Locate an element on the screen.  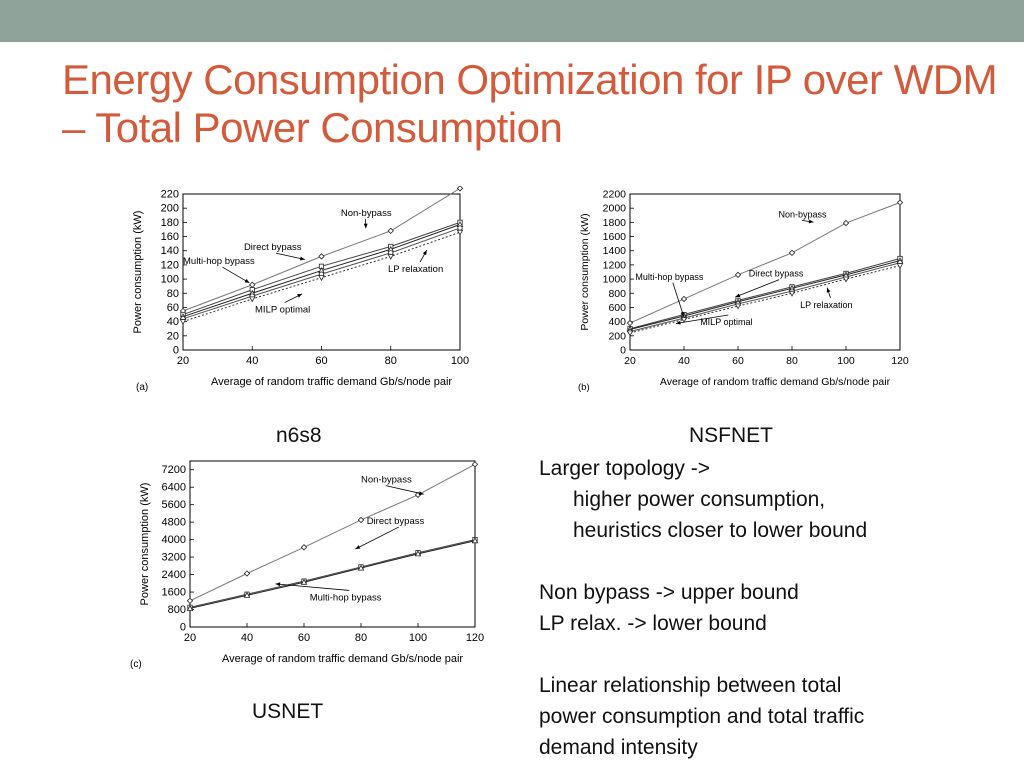
bullet-line-1: Larger topology -> is located at coordinates (625, 468).